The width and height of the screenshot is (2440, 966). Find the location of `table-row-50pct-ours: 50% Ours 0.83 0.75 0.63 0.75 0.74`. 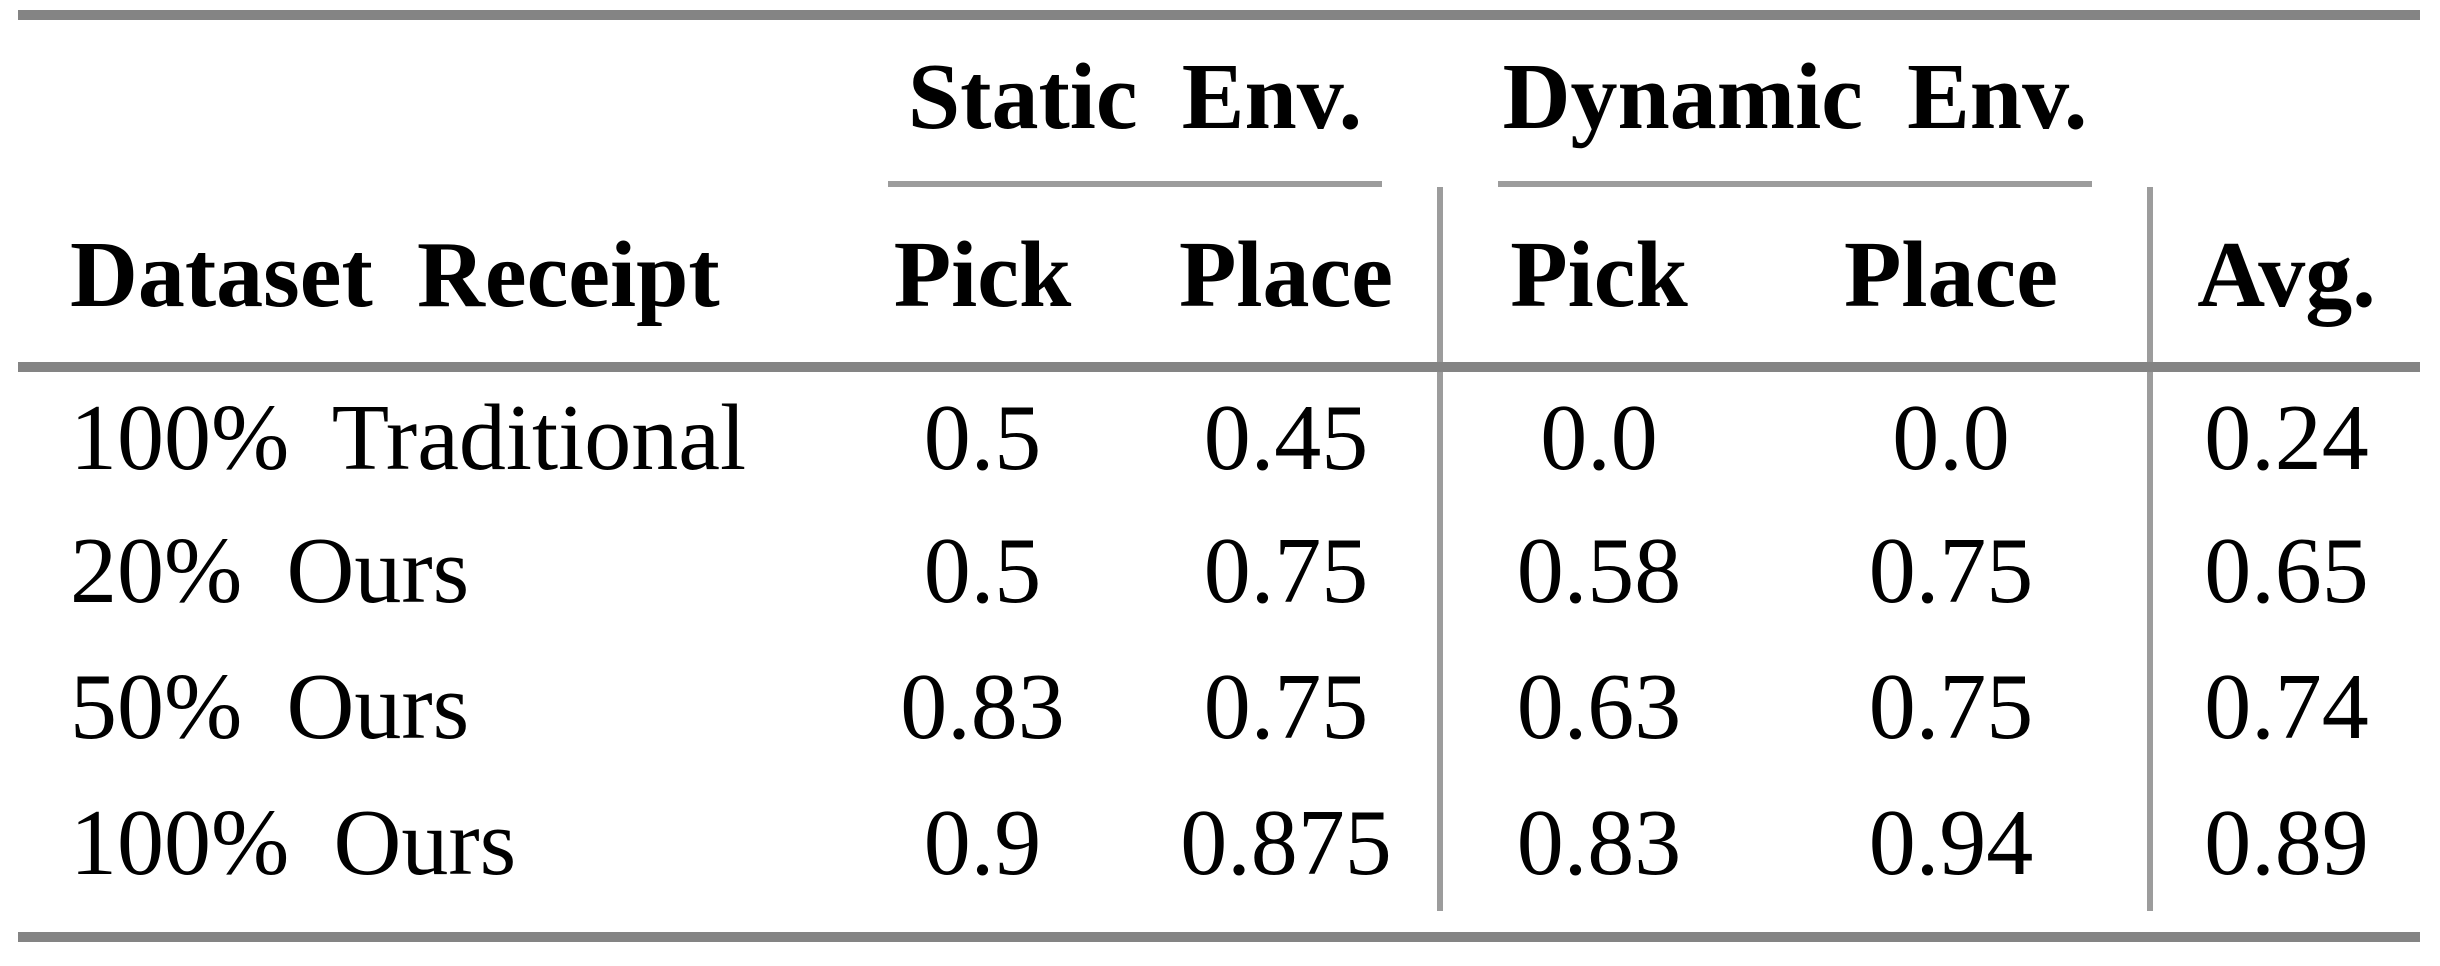

table-row-50pct-ours: 50% Ours 0.83 0.75 0.63 0.75 0.74 is located at coordinates (1219, 707).